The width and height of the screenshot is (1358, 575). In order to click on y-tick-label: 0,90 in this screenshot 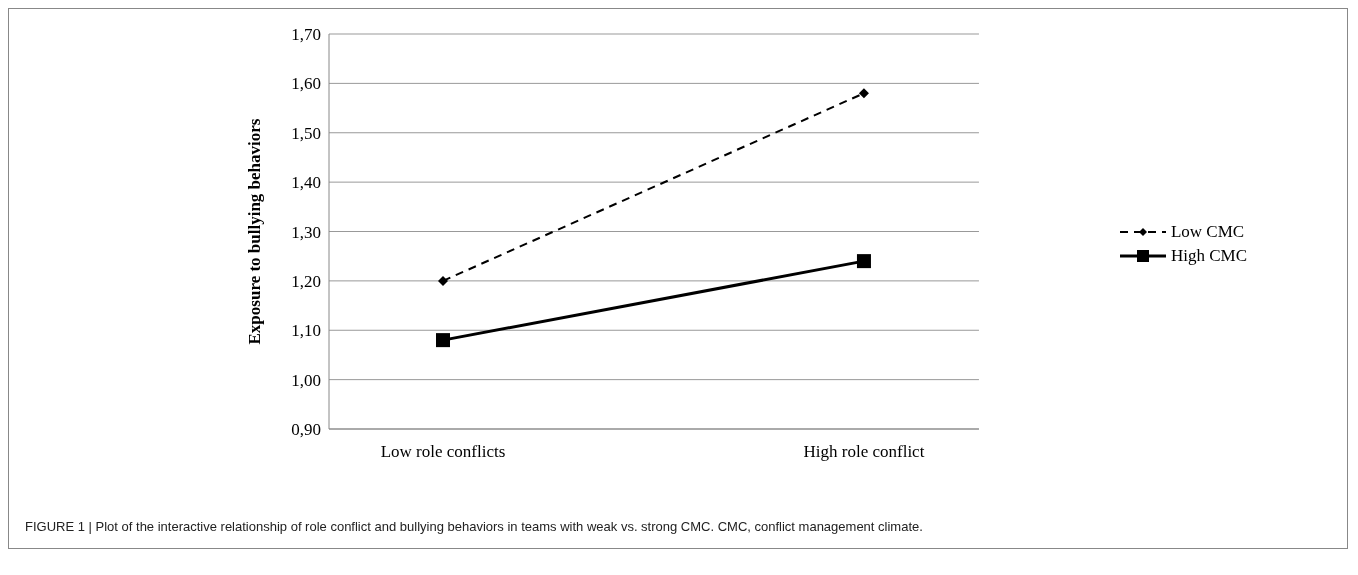, I will do `click(306, 430)`.